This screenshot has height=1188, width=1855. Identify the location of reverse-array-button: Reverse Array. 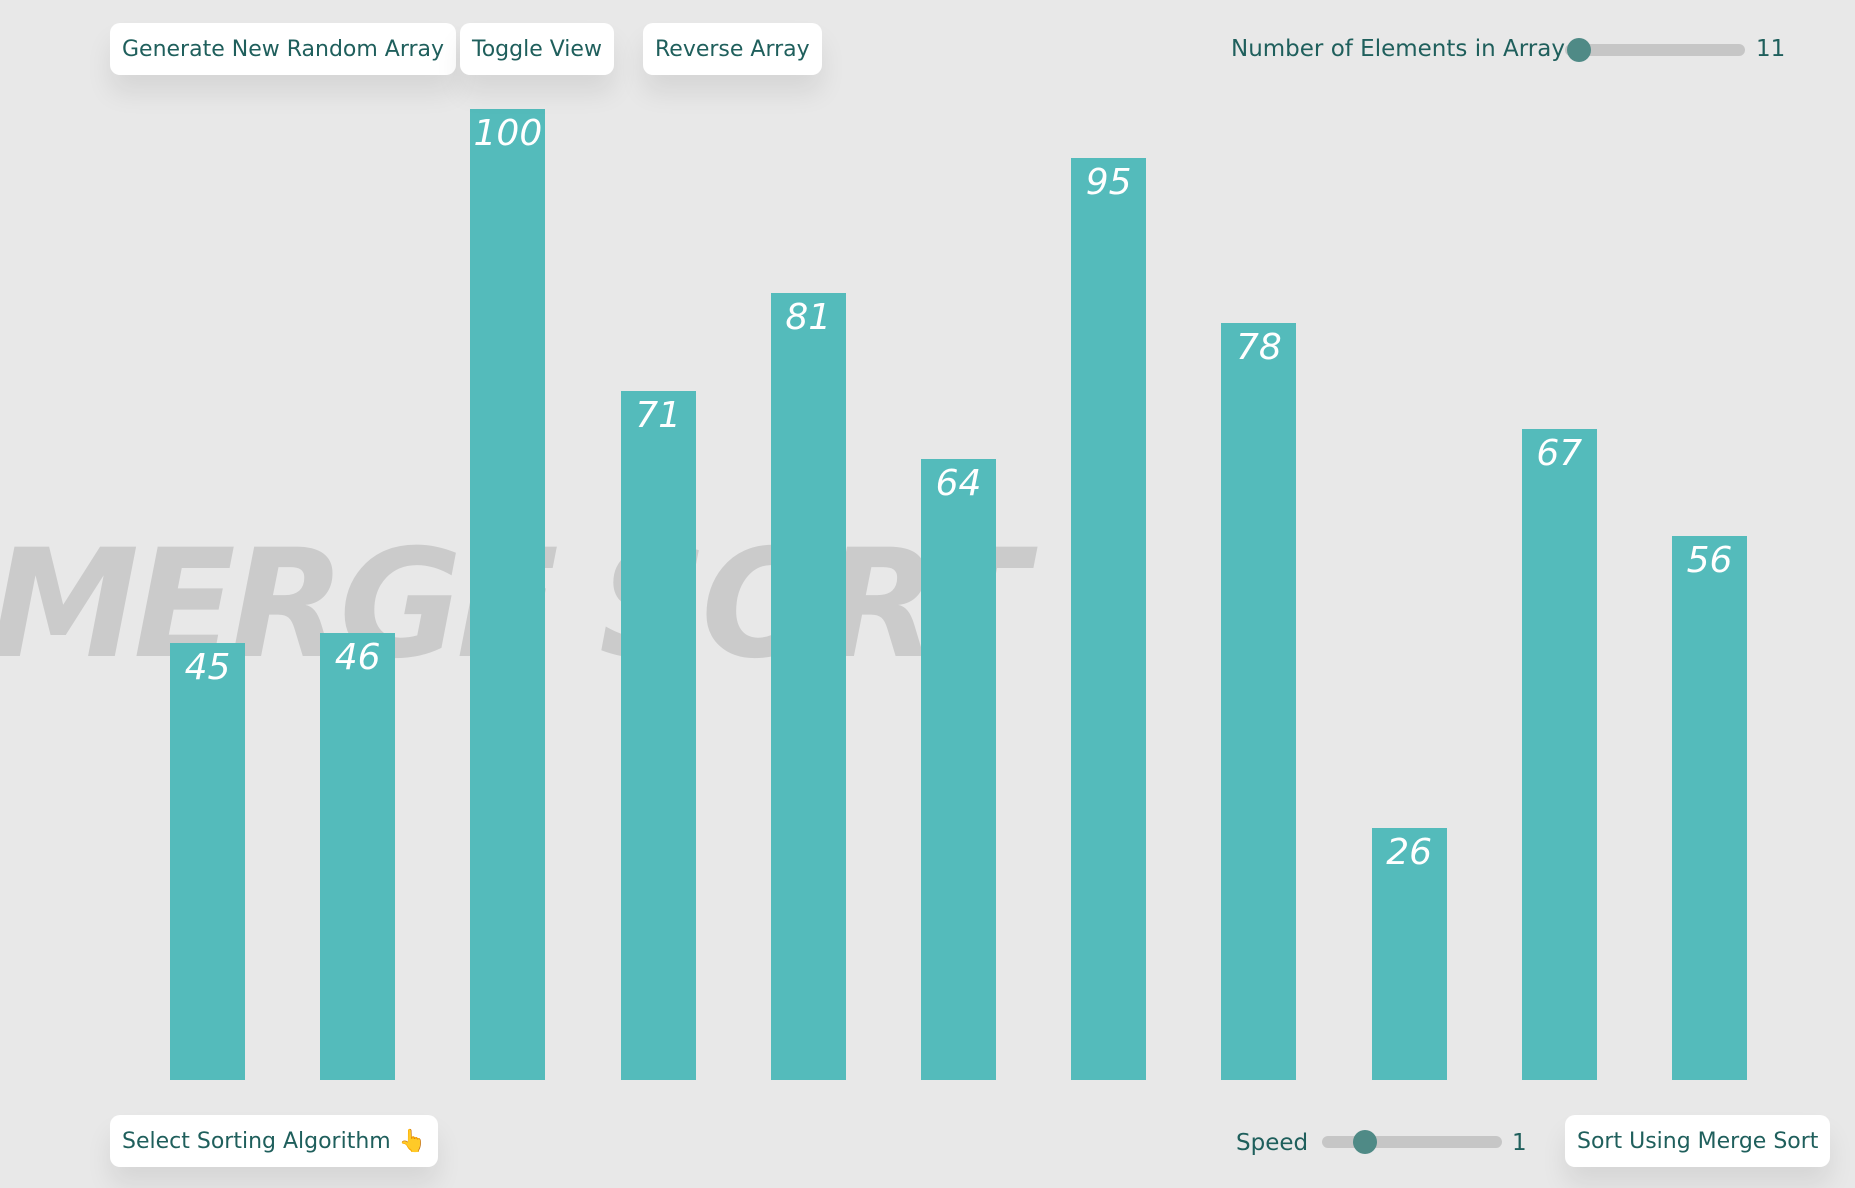
(732, 49).